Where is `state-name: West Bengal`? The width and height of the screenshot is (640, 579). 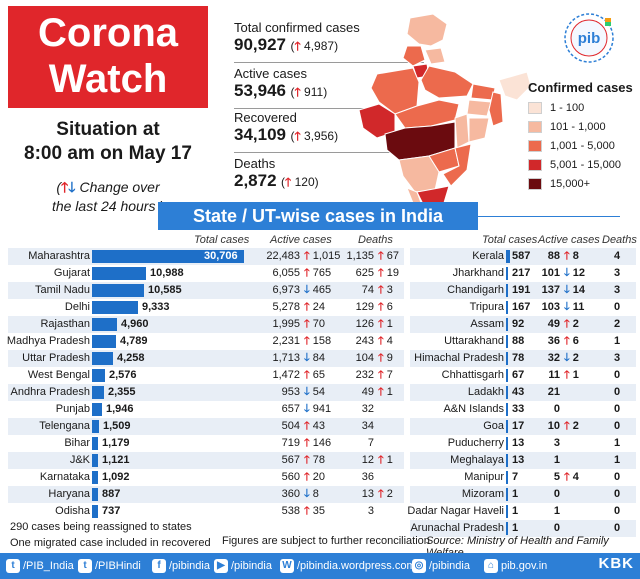
state-name: West Bengal is located at coordinates (58, 375).